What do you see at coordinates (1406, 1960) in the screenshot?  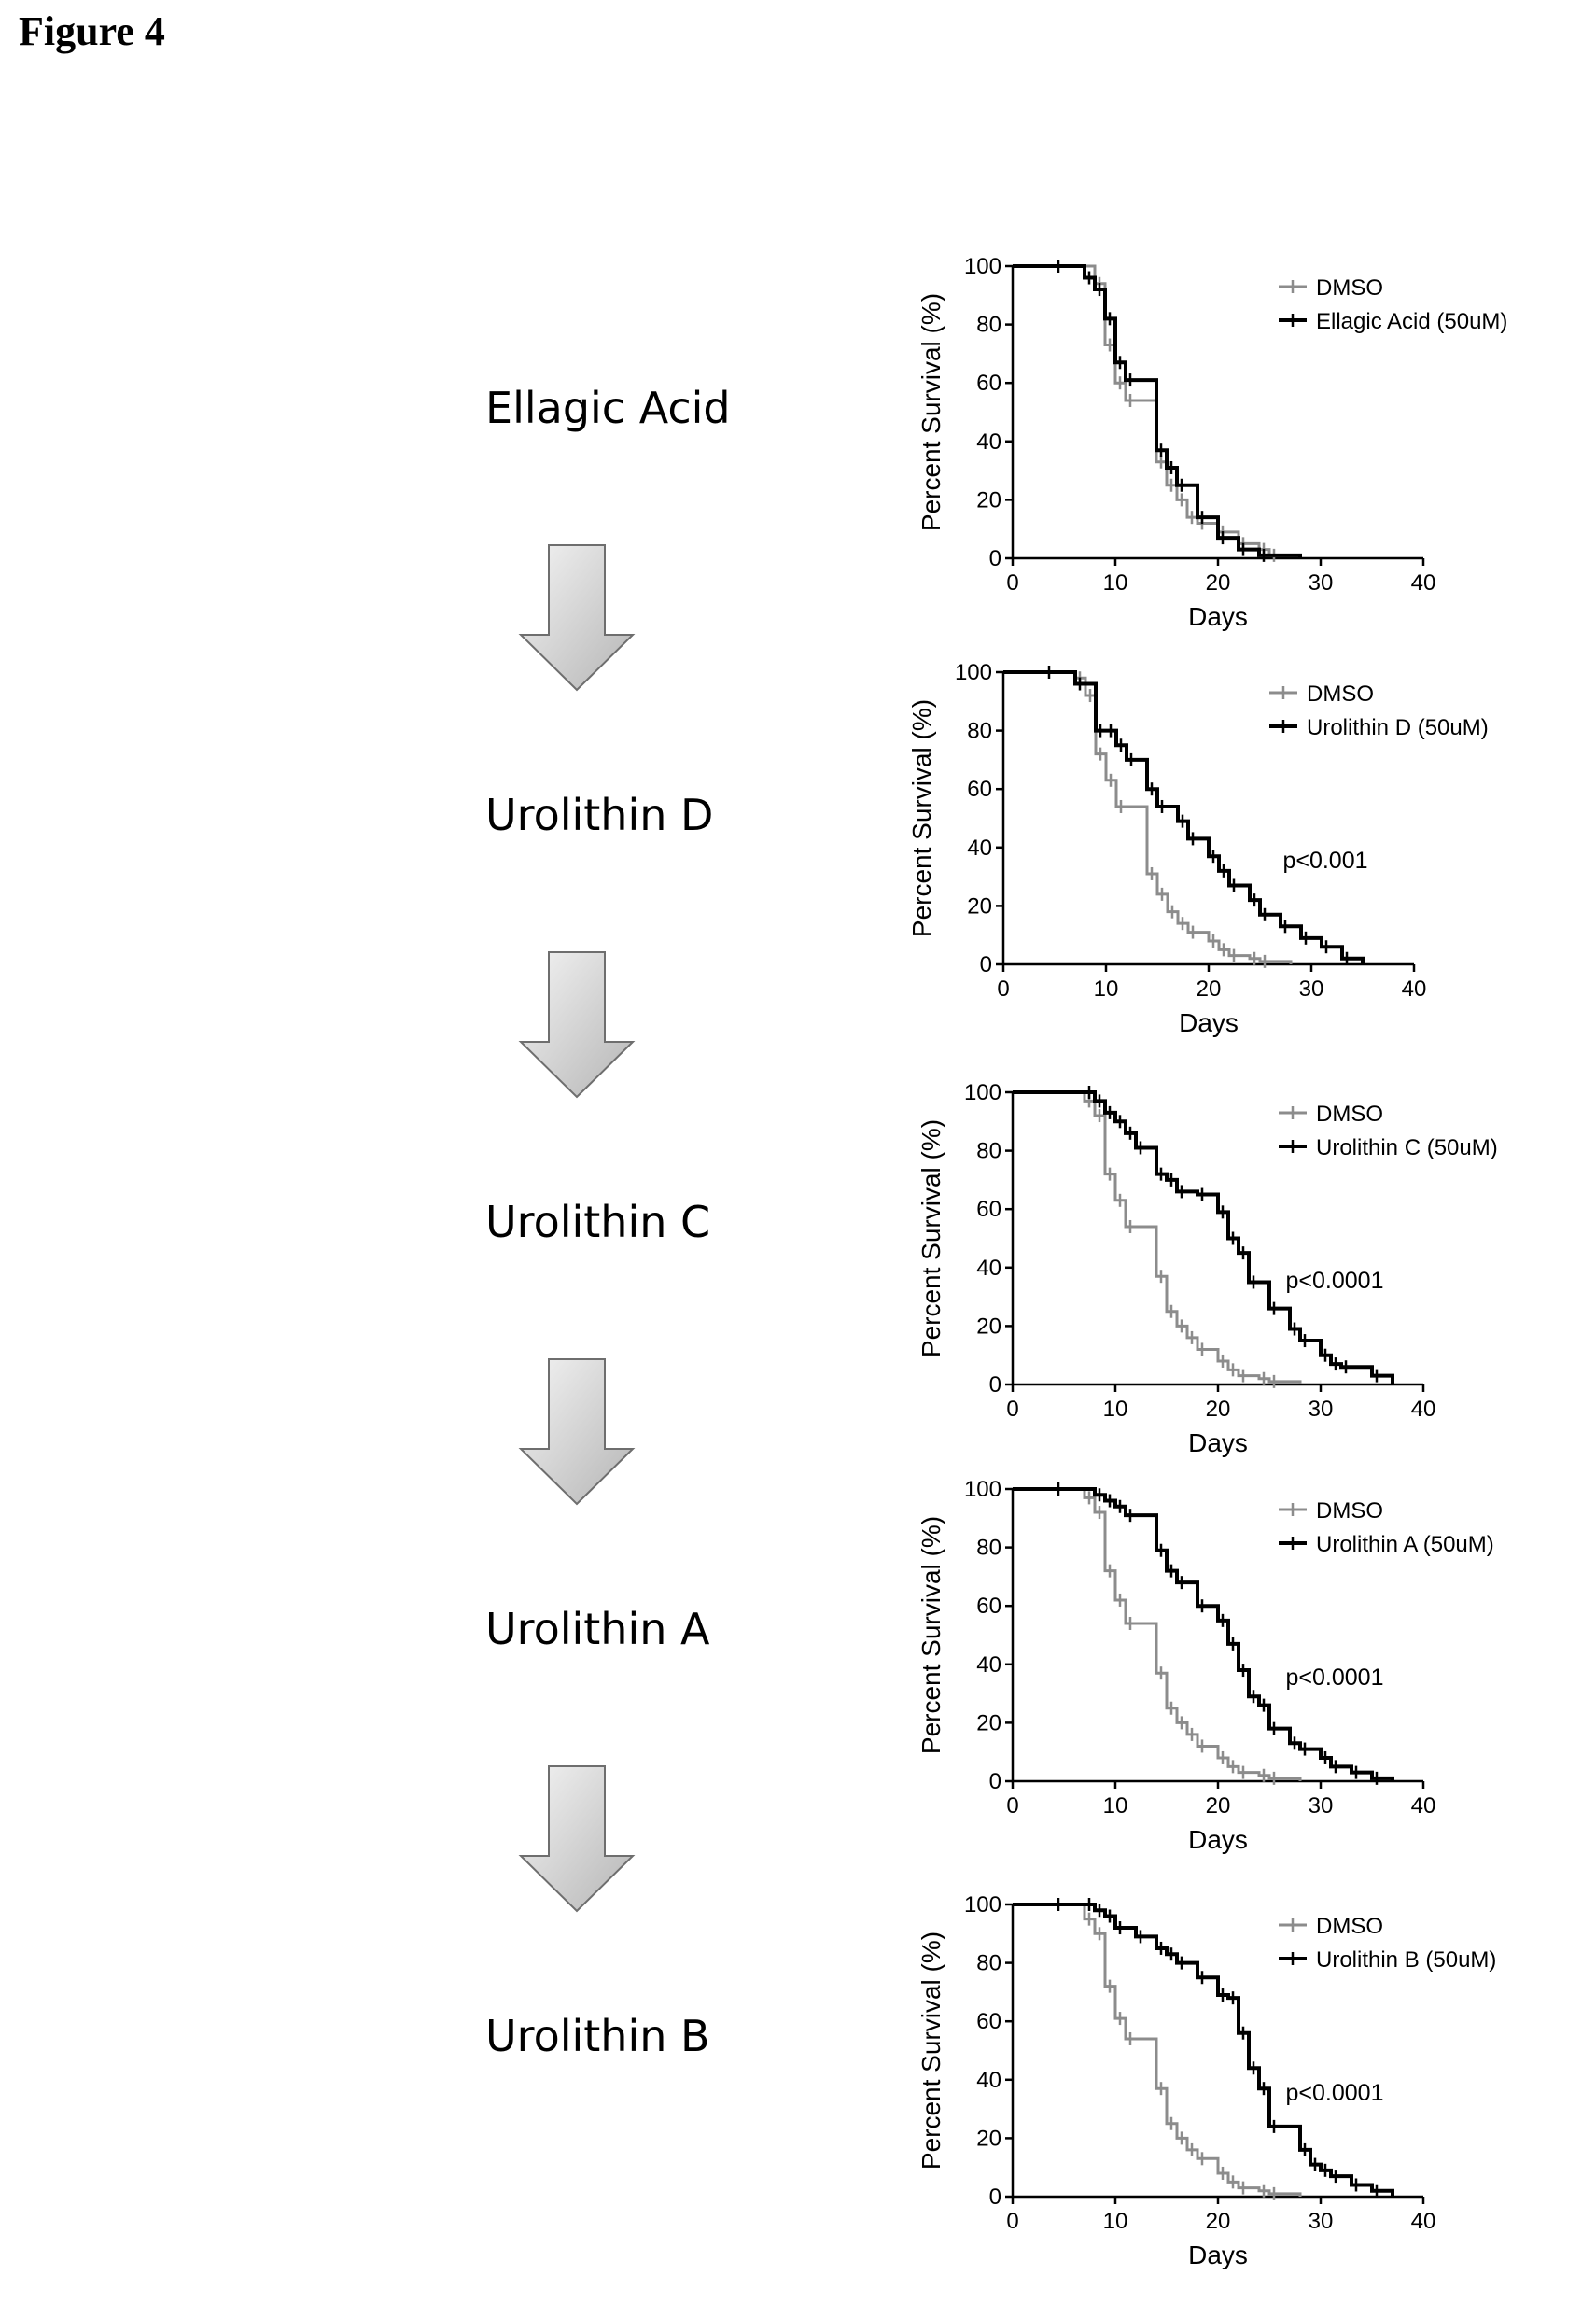 I see `legend-label: Urolithin B (50uM)` at bounding box center [1406, 1960].